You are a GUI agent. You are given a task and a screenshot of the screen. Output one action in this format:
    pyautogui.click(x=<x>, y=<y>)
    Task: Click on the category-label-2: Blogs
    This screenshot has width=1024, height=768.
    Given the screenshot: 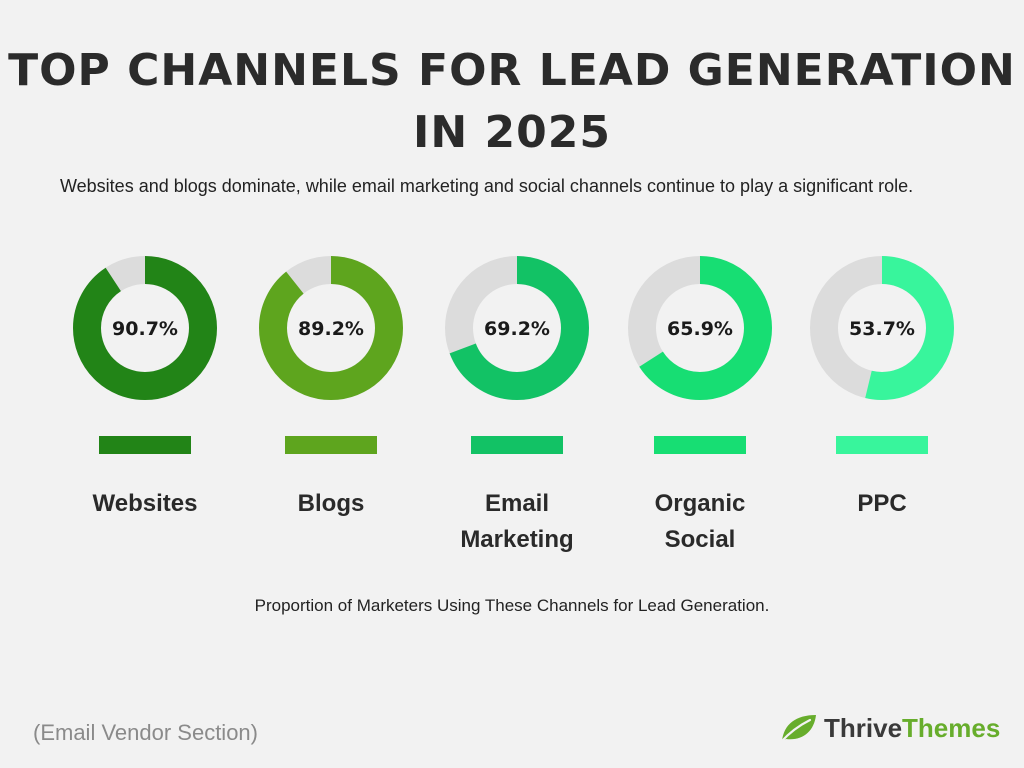 What is the action you would take?
    pyautogui.click(x=331, y=504)
    